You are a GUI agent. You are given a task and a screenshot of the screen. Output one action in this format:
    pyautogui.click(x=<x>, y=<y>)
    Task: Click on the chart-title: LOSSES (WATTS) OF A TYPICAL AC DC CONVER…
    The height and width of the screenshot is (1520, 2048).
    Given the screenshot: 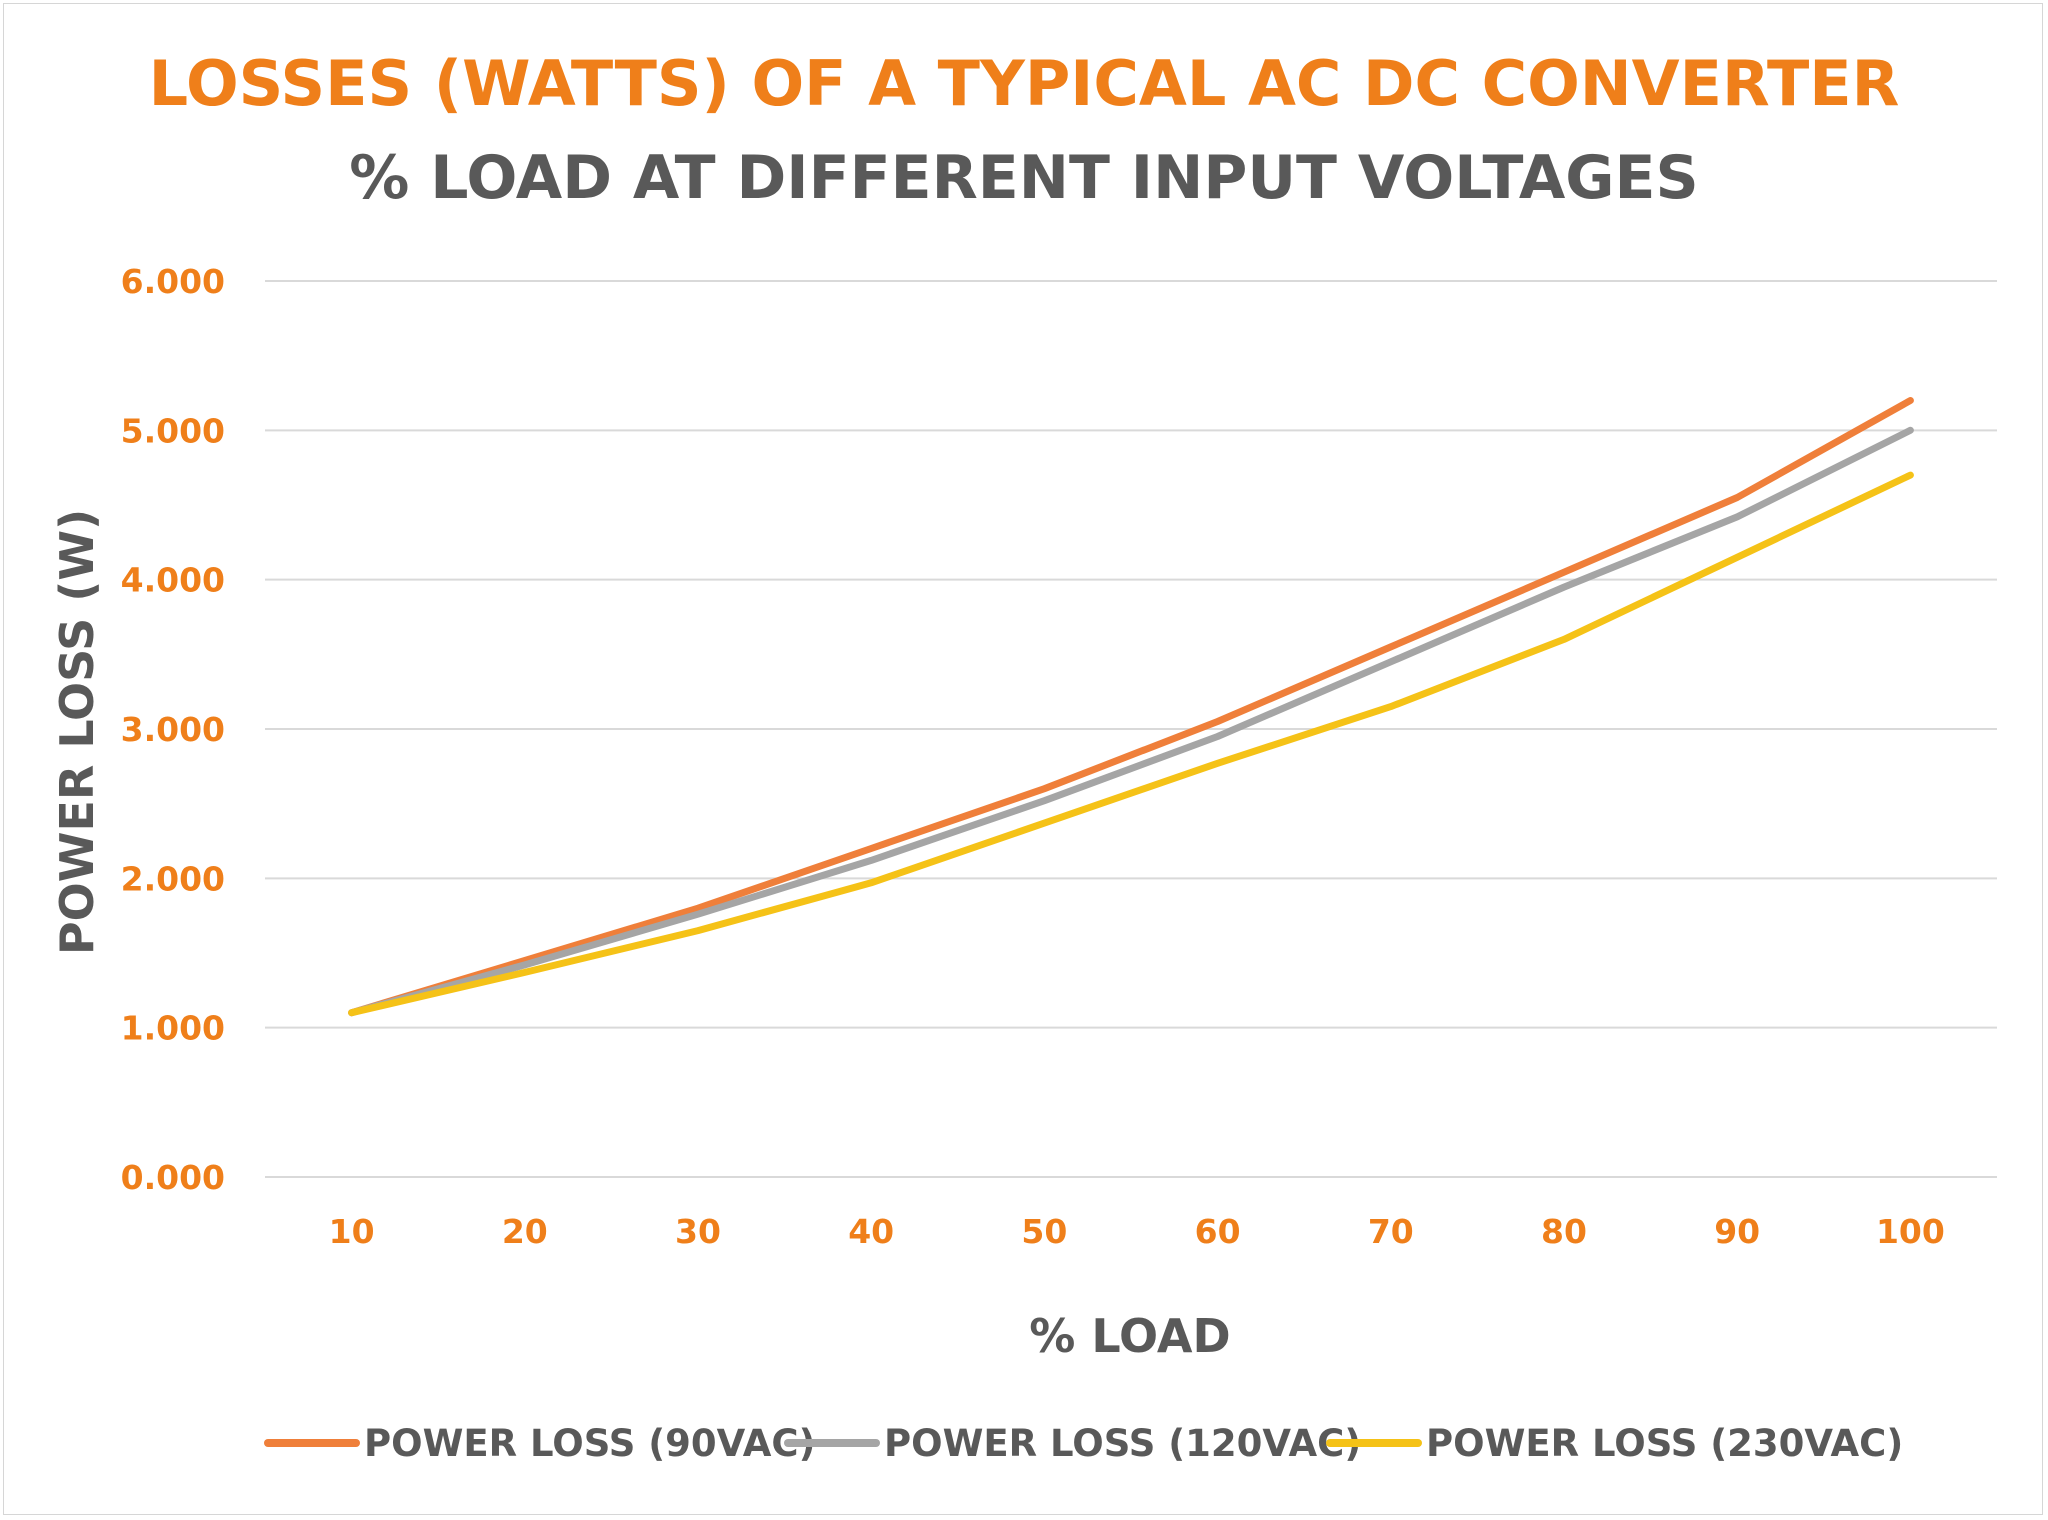 What is the action you would take?
    pyautogui.click(x=1024, y=83)
    